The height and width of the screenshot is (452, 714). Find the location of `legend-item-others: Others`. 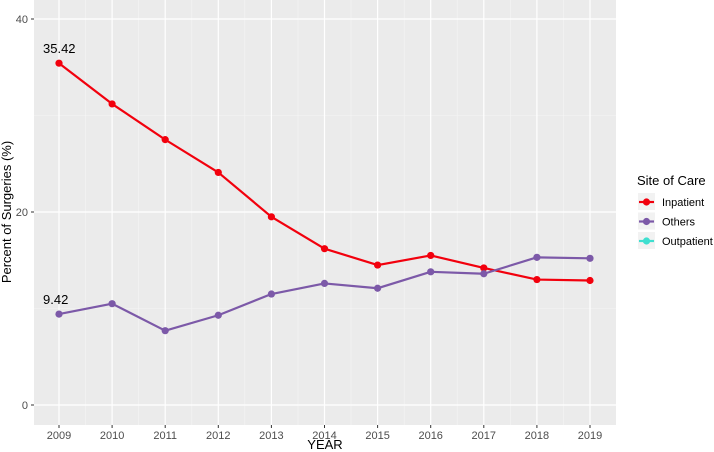

legend-item-others: Others is located at coordinates (667, 221).